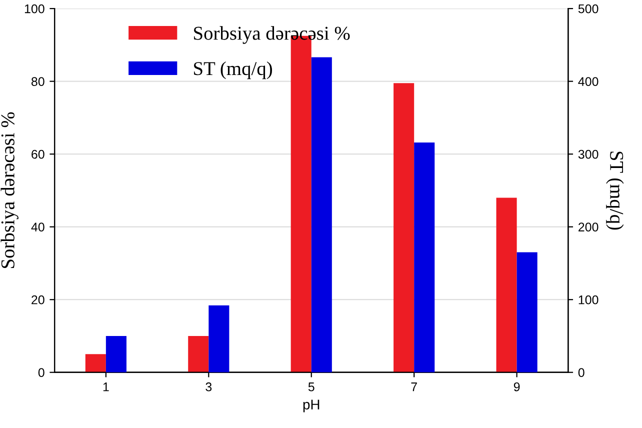 This screenshot has height=428, width=642. Describe the element at coordinates (37, 81) in the screenshot. I see `y-tick-label: 80` at that location.